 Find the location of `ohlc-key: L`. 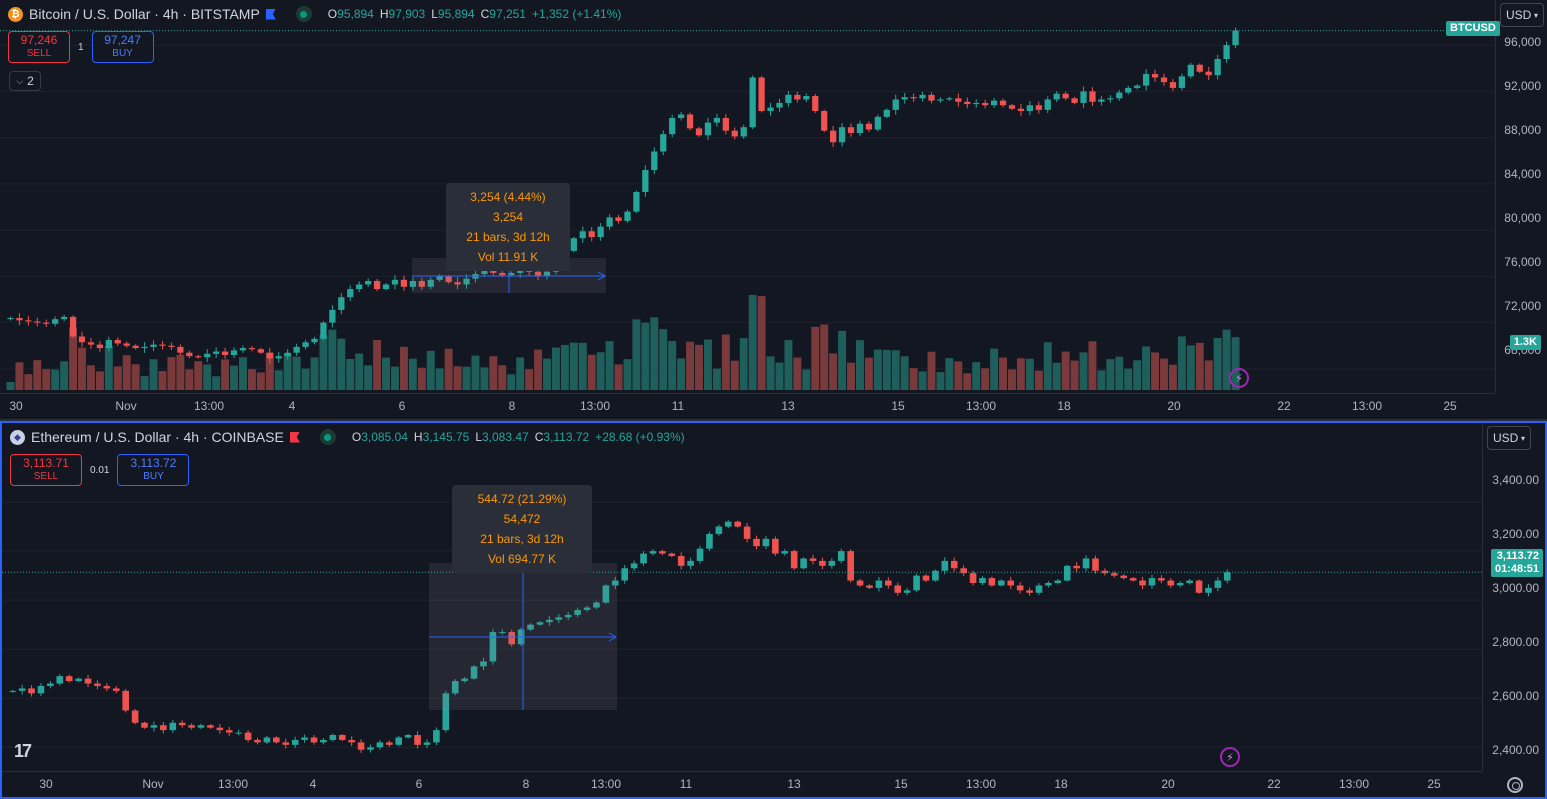

ohlc-key: L is located at coordinates (478, 437).